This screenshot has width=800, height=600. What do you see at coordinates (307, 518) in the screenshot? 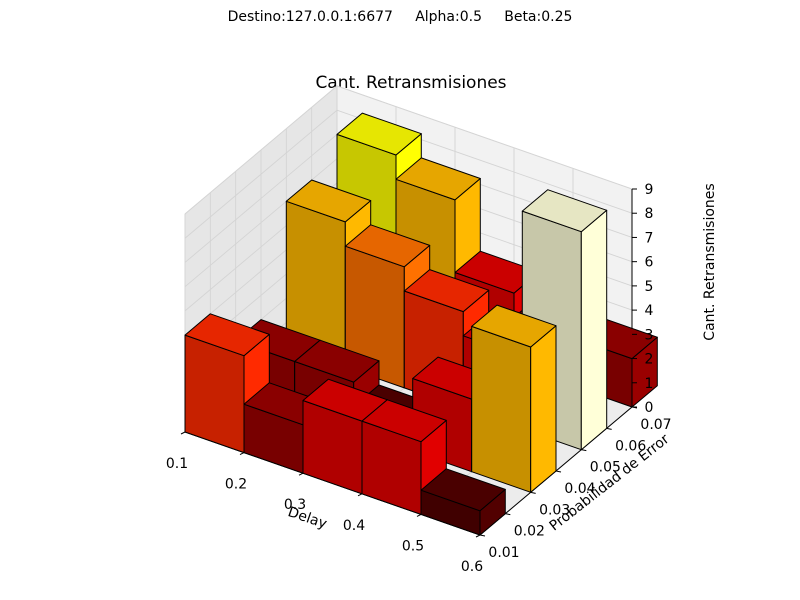
I see `x-axis-label: Delay` at bounding box center [307, 518].